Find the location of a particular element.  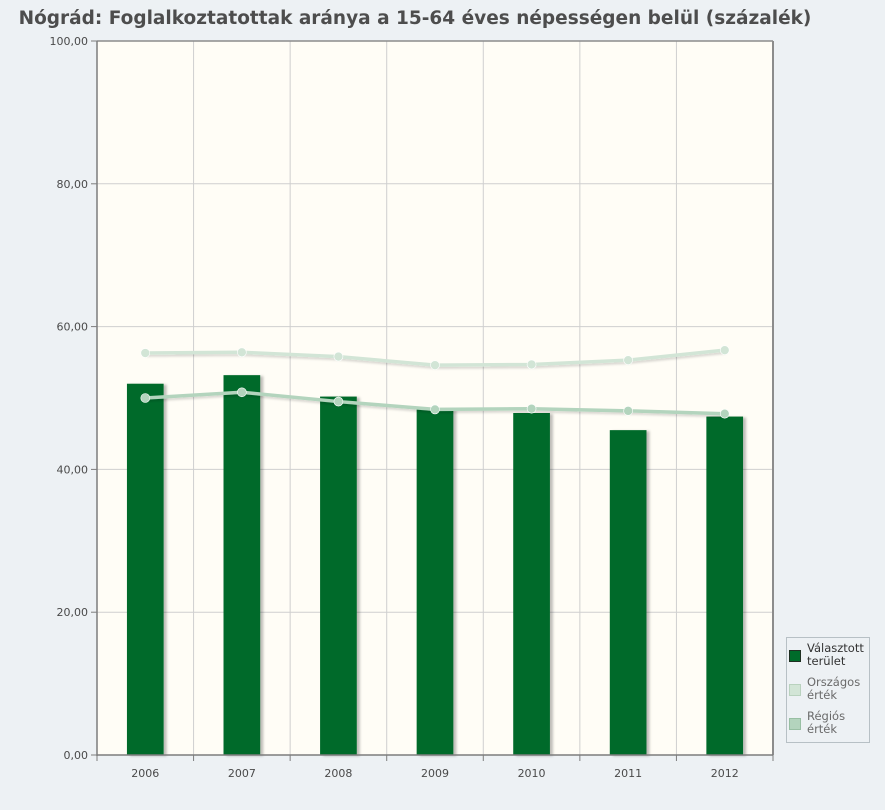

y-tick-label: 20,00 is located at coordinates (73, 612).